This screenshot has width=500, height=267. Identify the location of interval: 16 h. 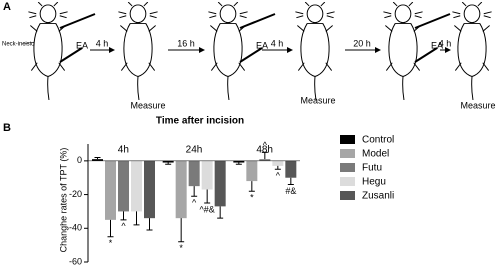
(186, 43).